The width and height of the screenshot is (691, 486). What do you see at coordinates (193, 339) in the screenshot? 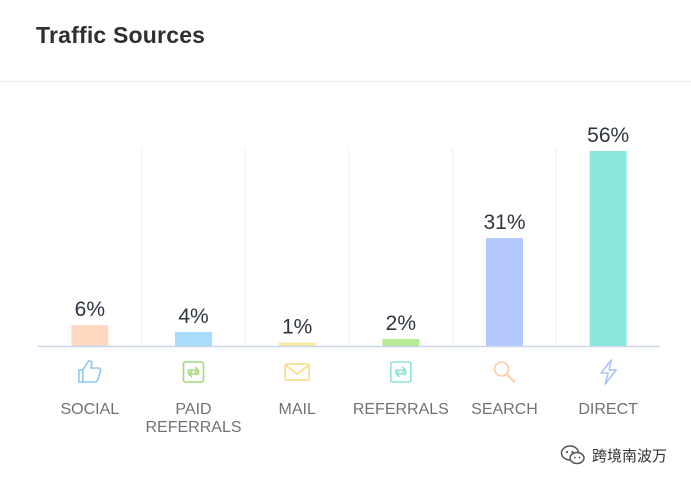
I see `bar-paid-referrals` at bounding box center [193, 339].